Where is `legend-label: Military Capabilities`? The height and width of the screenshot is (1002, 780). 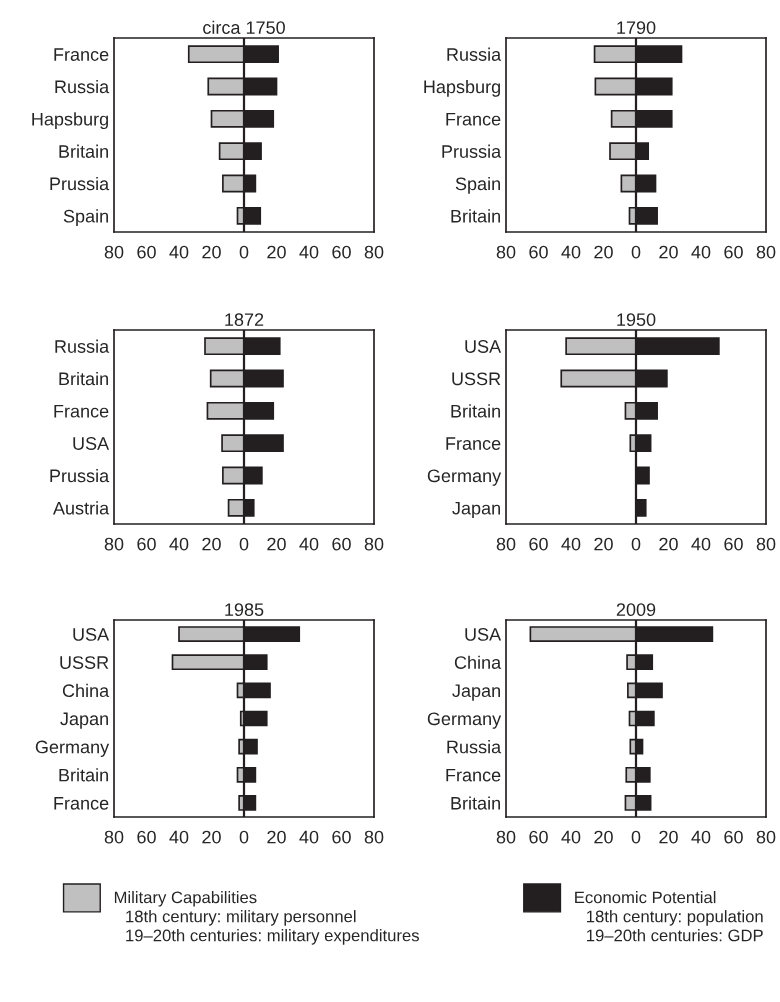 legend-label: Military Capabilities is located at coordinates (185, 899).